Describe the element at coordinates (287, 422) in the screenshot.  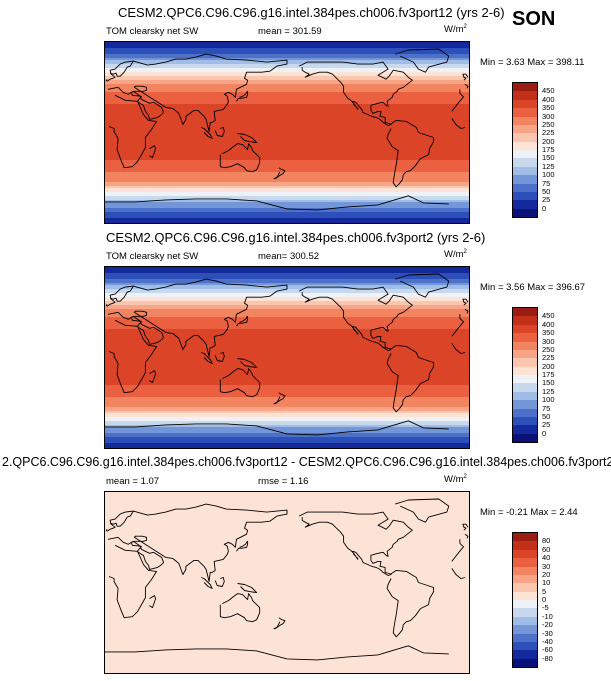
I see `band--64` at that location.